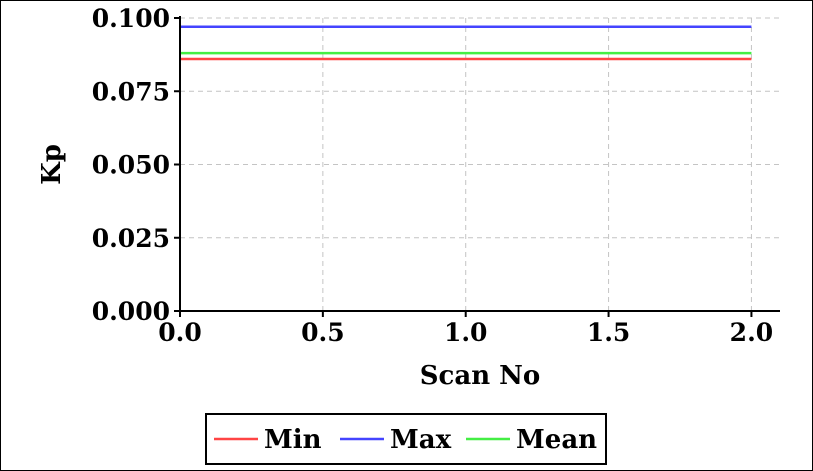 Image resolution: width=813 pixels, height=471 pixels. What do you see at coordinates (131, 91) in the screenshot?
I see `y-tick-label: 0.075` at bounding box center [131, 91].